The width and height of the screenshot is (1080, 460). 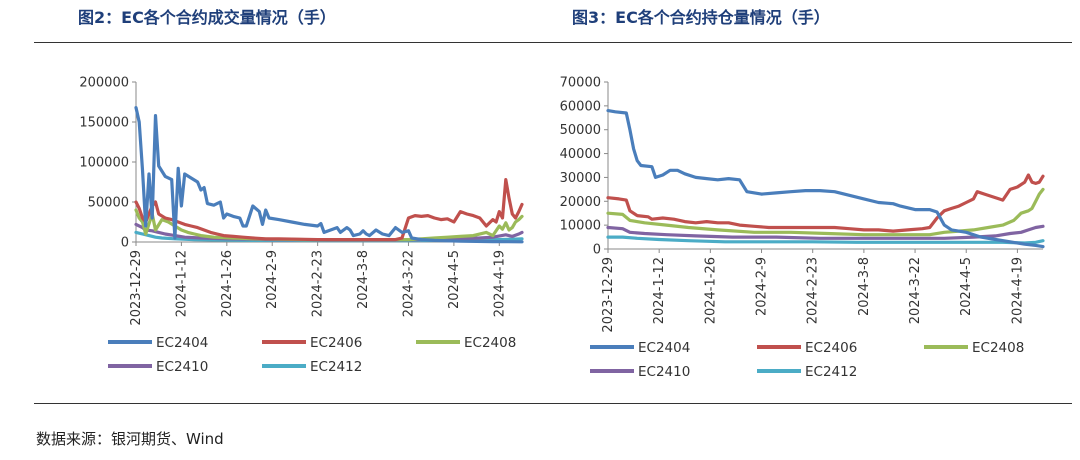 What do you see at coordinates (499, 283) in the screenshot?
I see `chart0-x-tick-label: 2024-4-19` at bounding box center [499, 283].